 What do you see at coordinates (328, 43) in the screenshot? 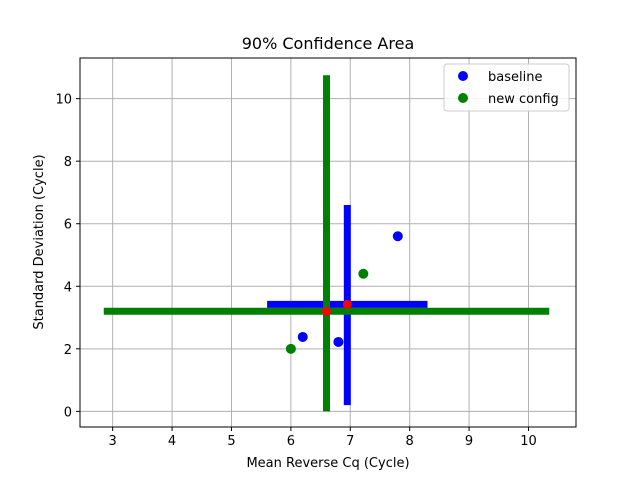
I see `chart-title: 90% Confidence Area` at bounding box center [328, 43].